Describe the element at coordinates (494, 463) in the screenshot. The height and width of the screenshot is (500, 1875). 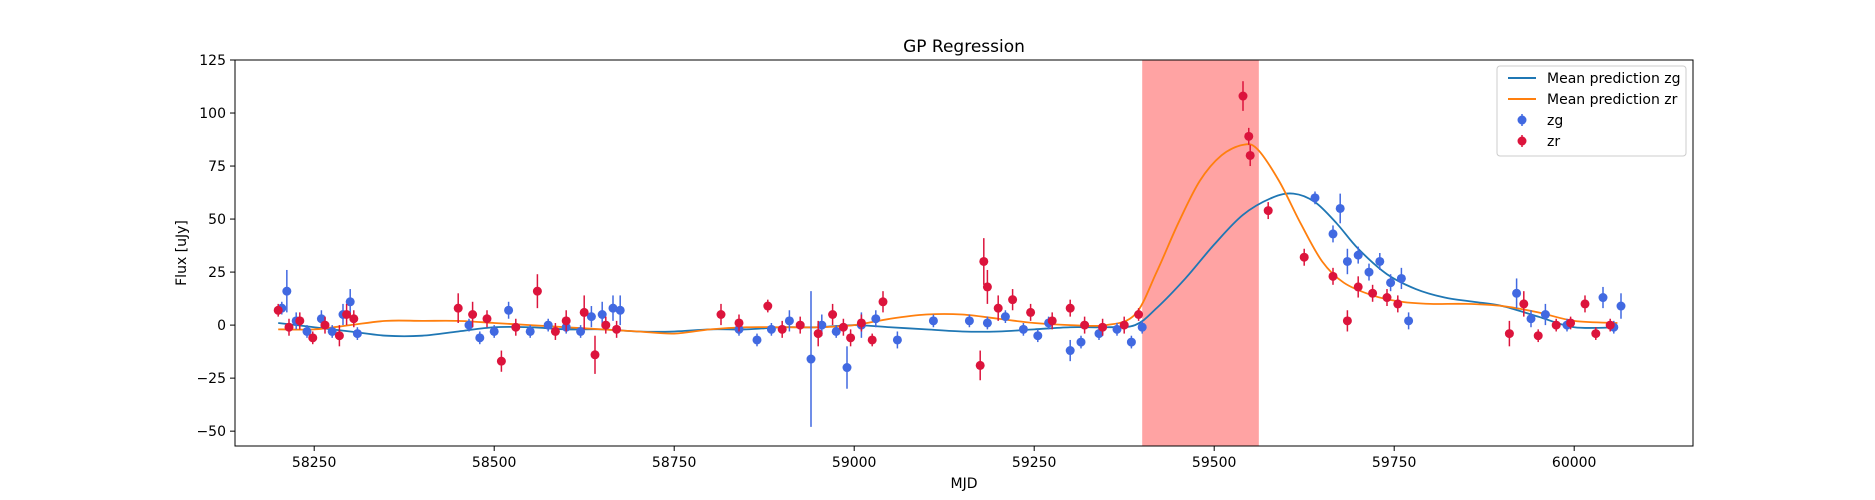
I see `x-tick-label: 58500` at that location.